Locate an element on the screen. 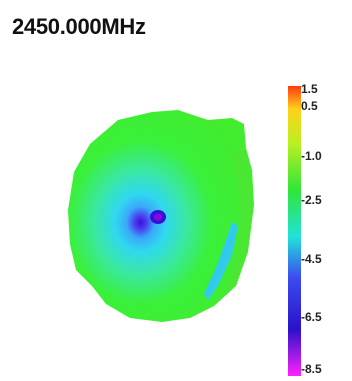  field-minimum-core is located at coordinates (158, 217).